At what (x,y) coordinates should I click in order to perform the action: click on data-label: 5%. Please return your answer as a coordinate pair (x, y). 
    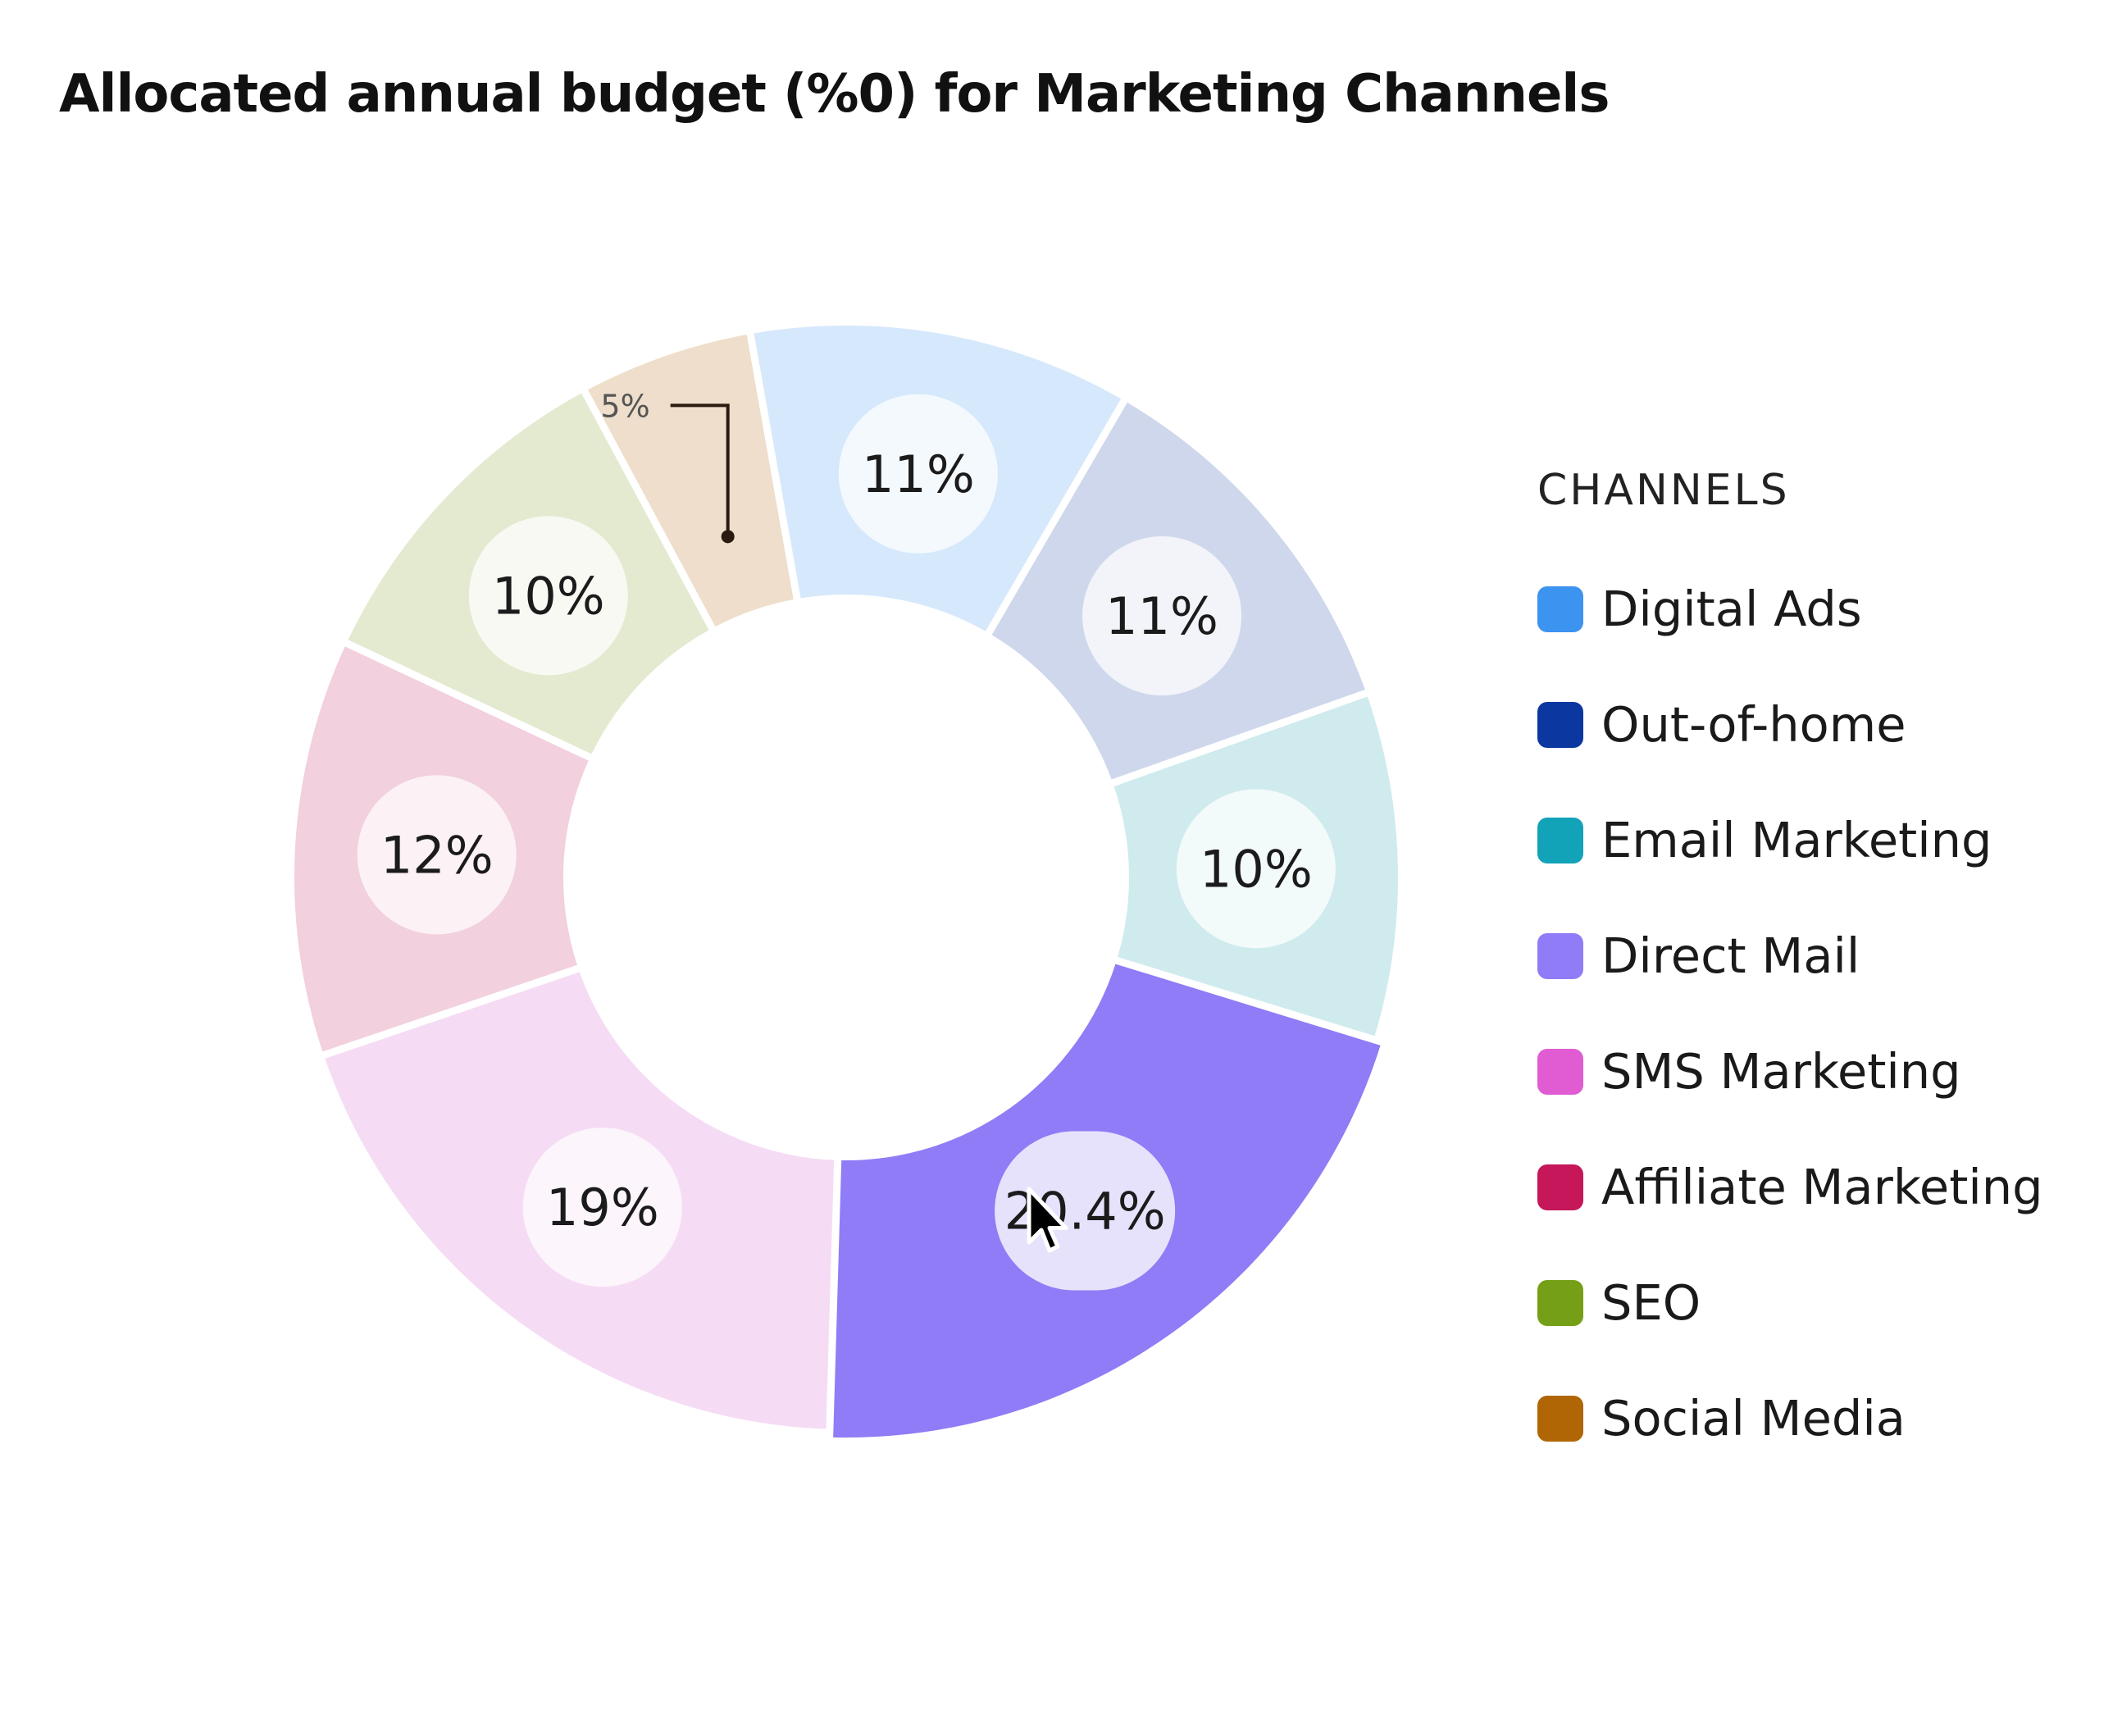
    Looking at the image, I should click on (624, 406).